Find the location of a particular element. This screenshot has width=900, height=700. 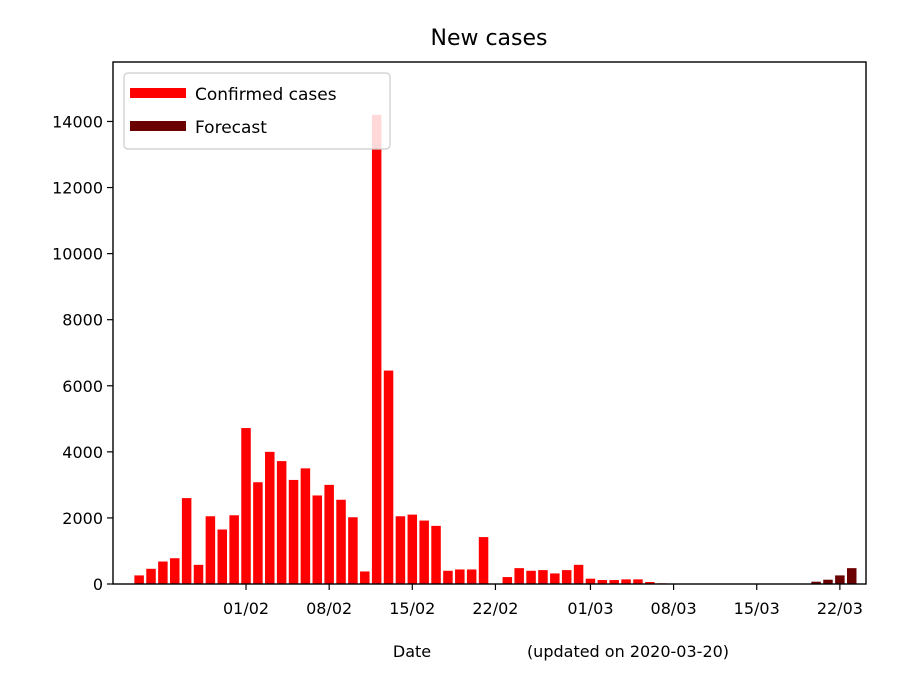

y-tick-label-2: 4000 is located at coordinates (82, 452).